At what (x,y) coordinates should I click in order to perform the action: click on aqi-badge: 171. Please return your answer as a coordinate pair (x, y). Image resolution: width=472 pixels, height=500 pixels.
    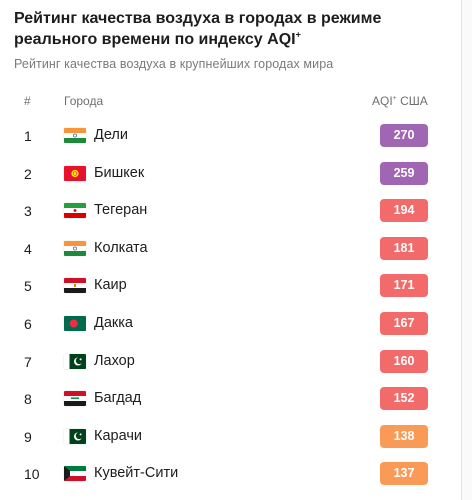
    Looking at the image, I should click on (404, 286).